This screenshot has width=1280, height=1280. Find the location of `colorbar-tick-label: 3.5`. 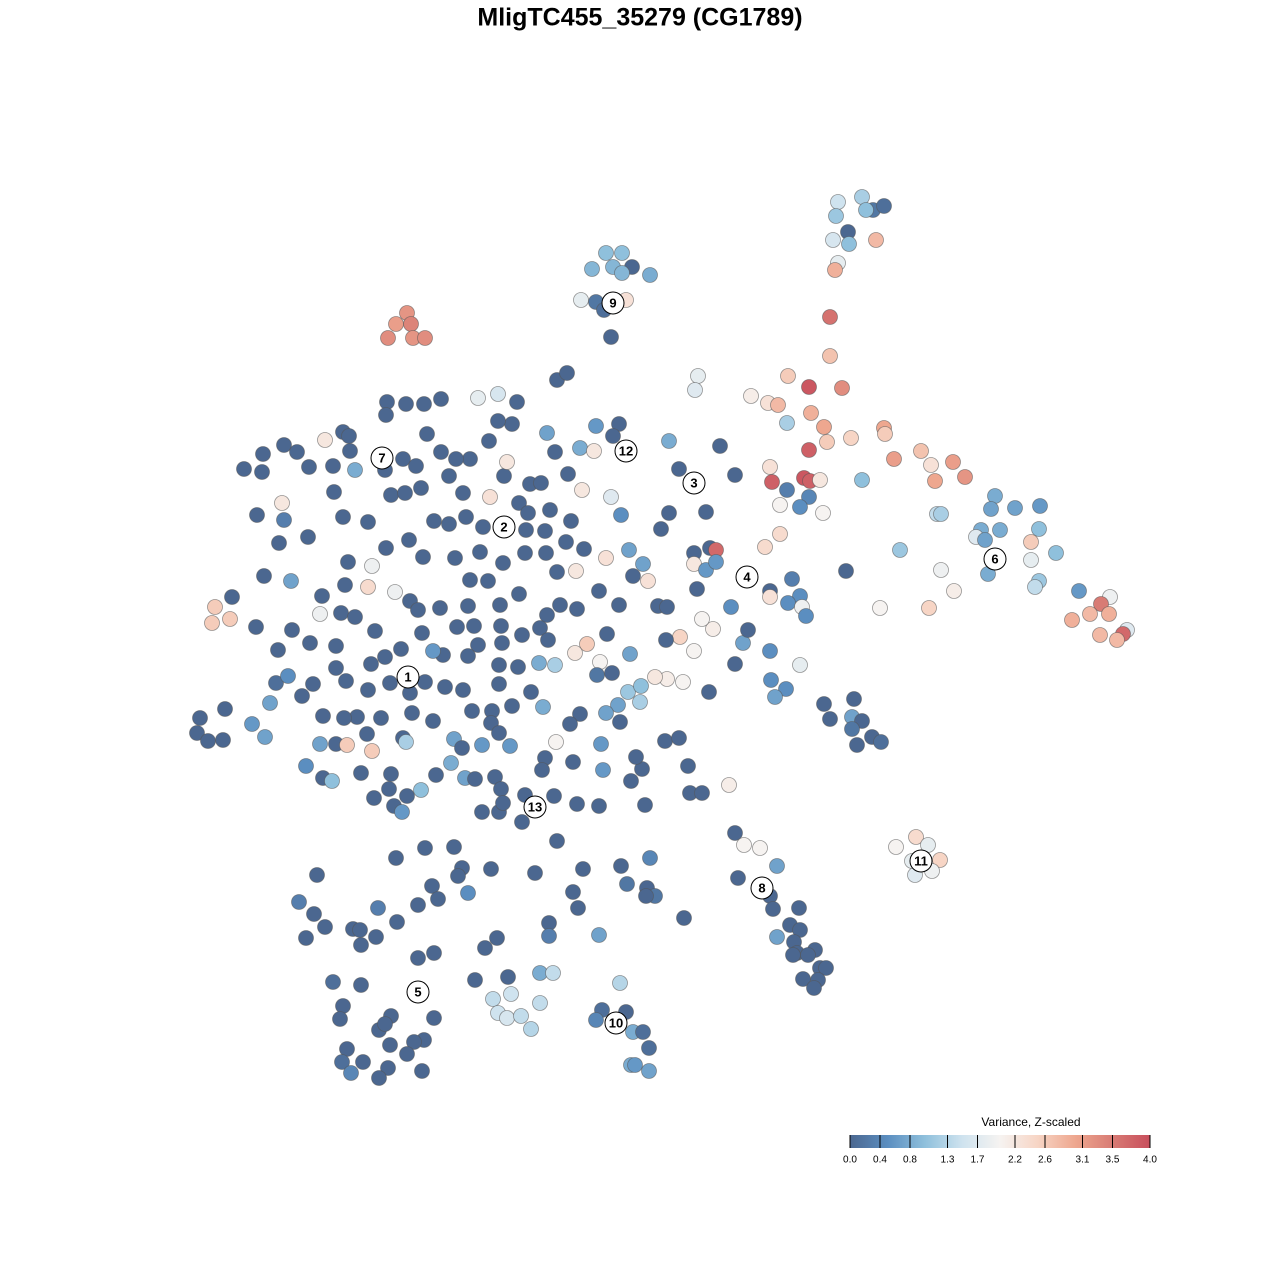

colorbar-tick-label: 3.5 is located at coordinates (1113, 1160).